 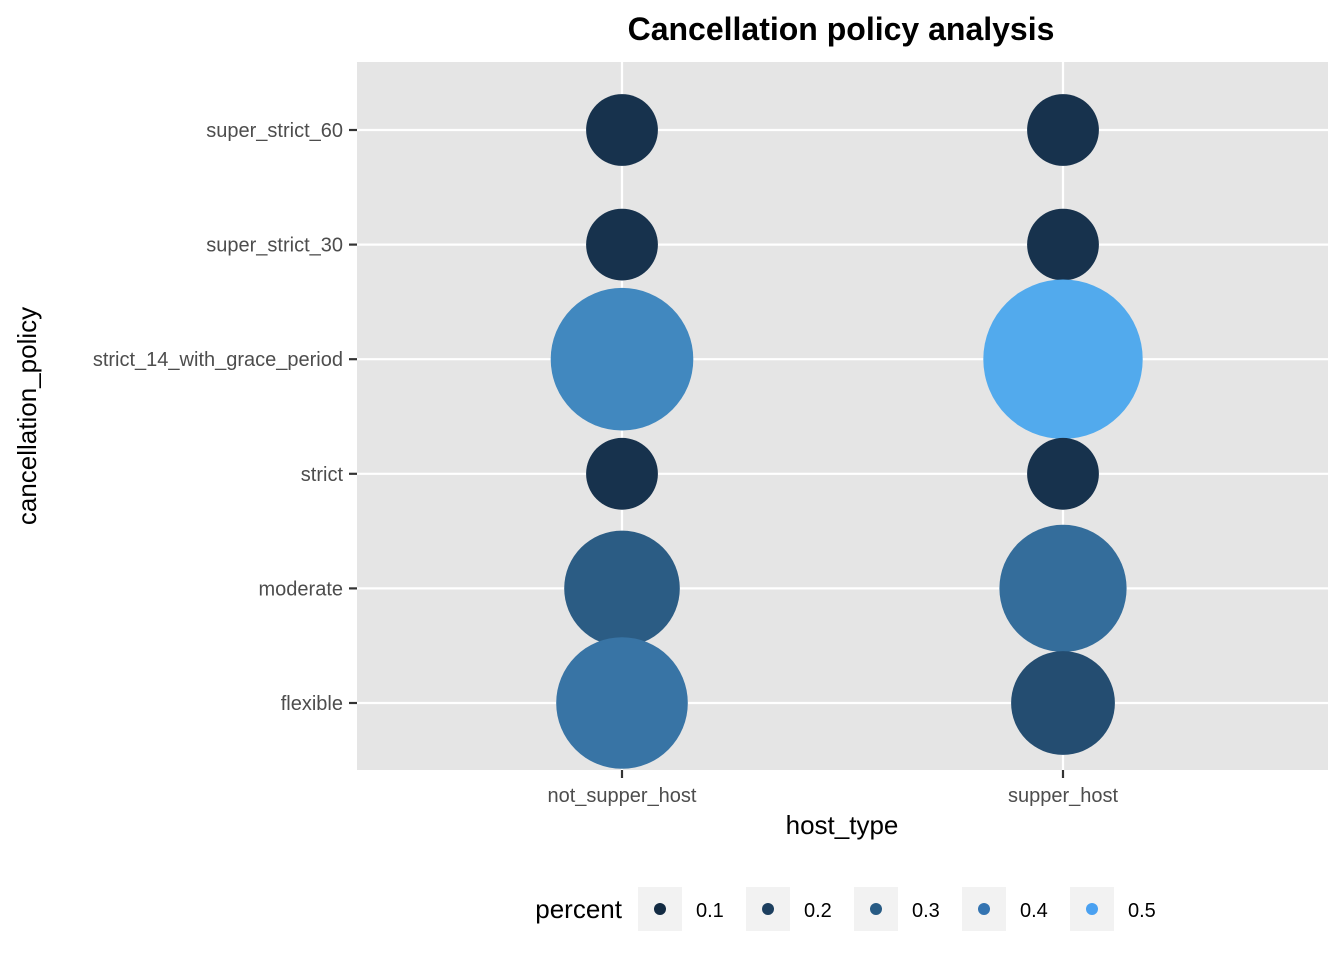 I want to click on legend-label: 0.5, so click(x=1142, y=911).